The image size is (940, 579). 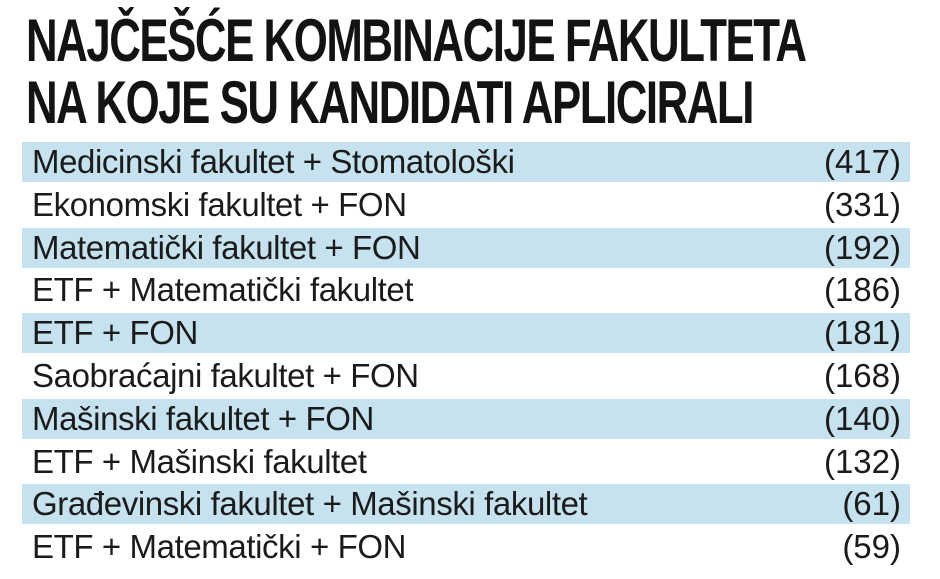 What do you see at coordinates (466, 462) in the screenshot?
I see `table-row: ETF + Mašinski fakultet (132)` at bounding box center [466, 462].